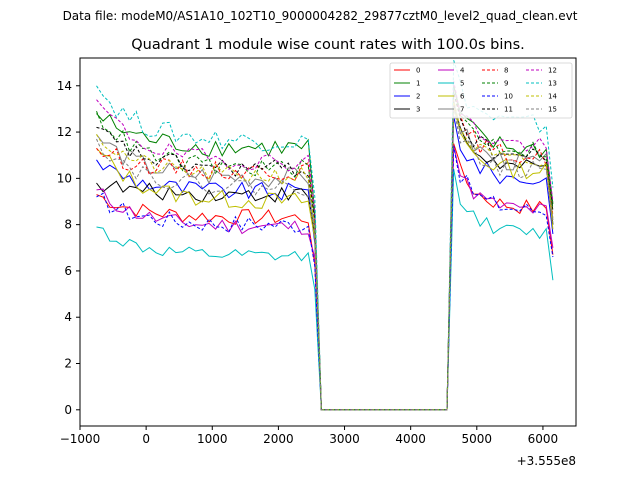  Describe the element at coordinates (212, 439) in the screenshot. I see `x-tick-label: 1000` at that location.